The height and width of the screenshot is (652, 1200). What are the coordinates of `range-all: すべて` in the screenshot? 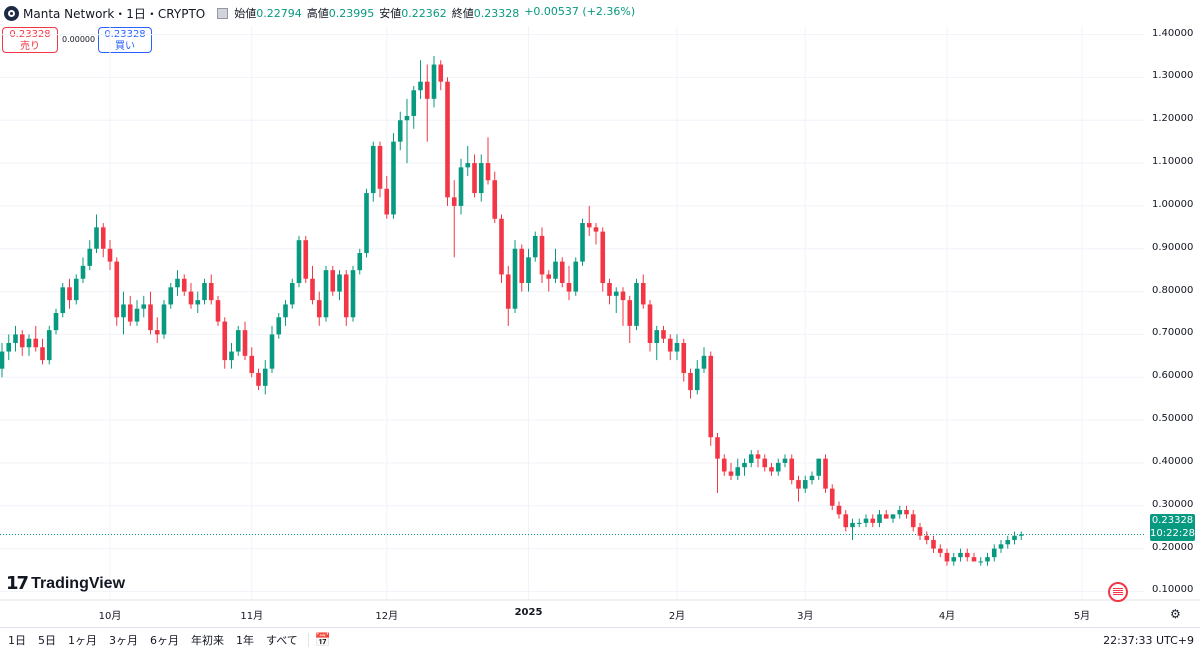 It's located at (282, 640).